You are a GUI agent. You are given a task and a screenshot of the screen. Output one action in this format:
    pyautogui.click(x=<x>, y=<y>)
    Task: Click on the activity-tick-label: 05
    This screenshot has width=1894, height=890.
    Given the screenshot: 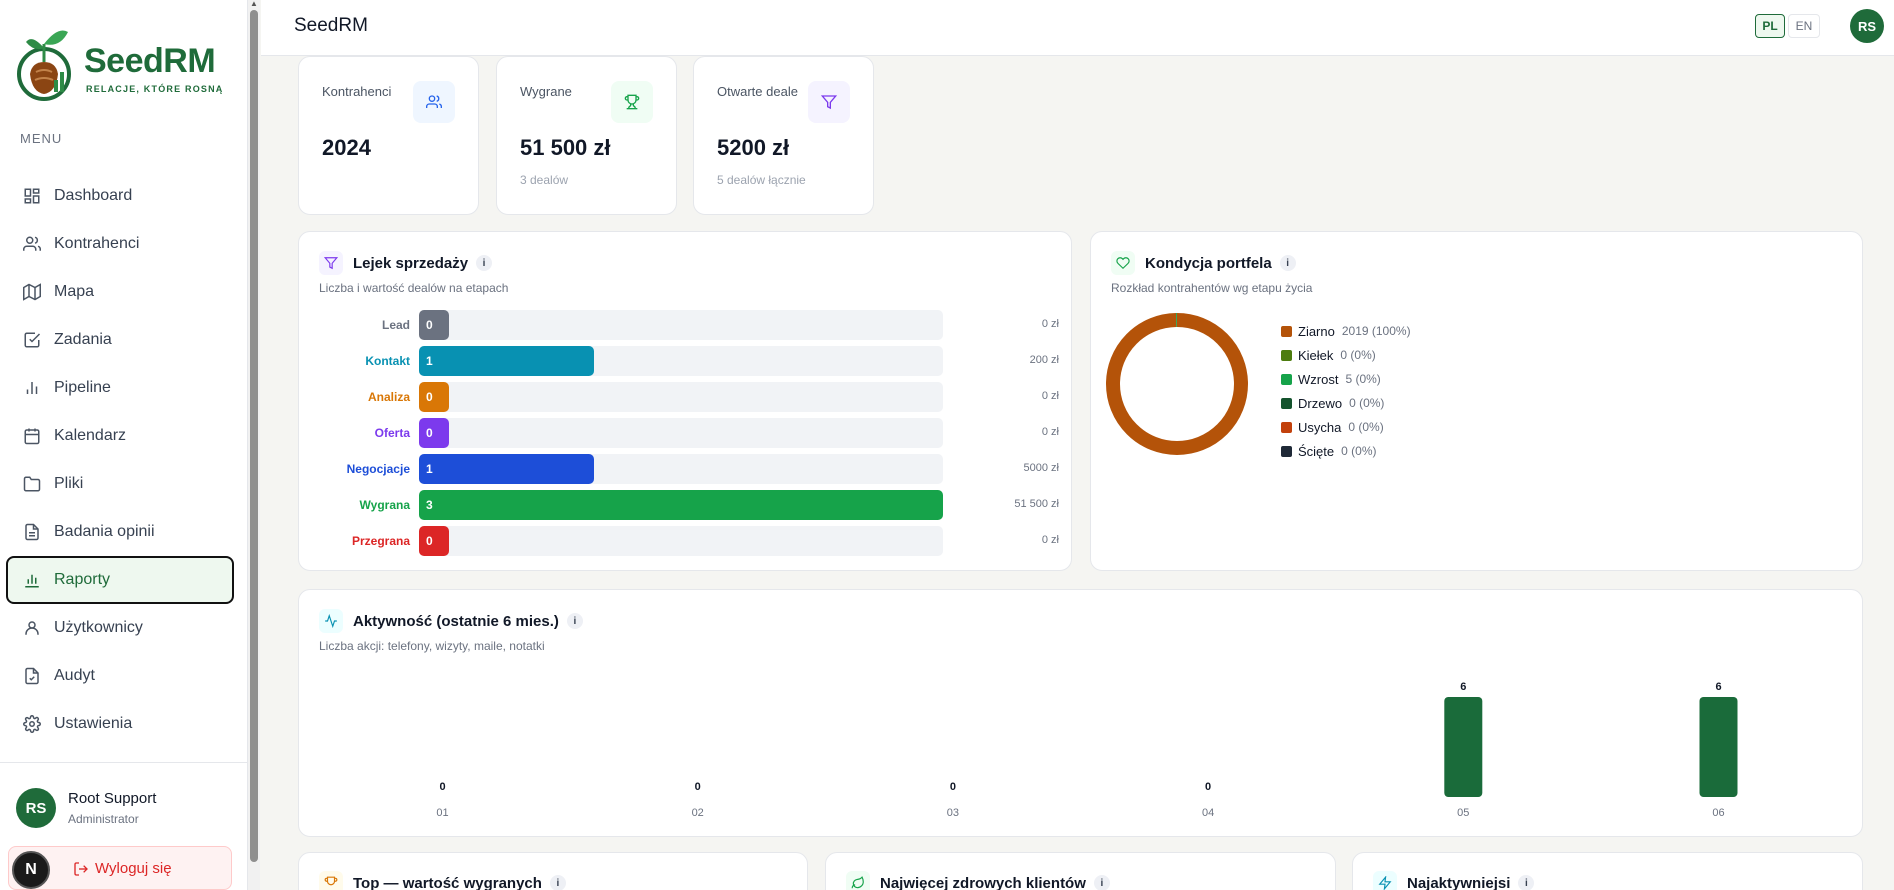 What is the action you would take?
    pyautogui.click(x=1463, y=813)
    